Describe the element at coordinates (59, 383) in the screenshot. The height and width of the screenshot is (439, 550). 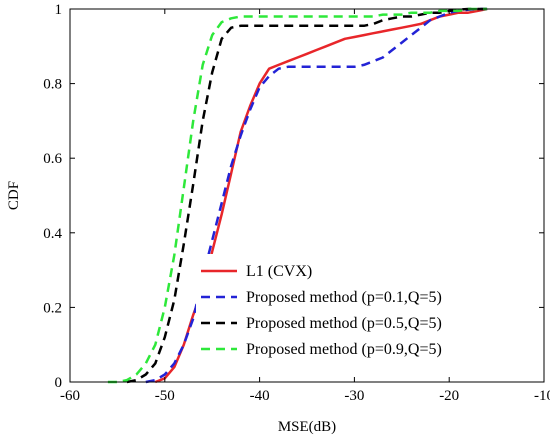
I see `y-tick-label: 0` at that location.